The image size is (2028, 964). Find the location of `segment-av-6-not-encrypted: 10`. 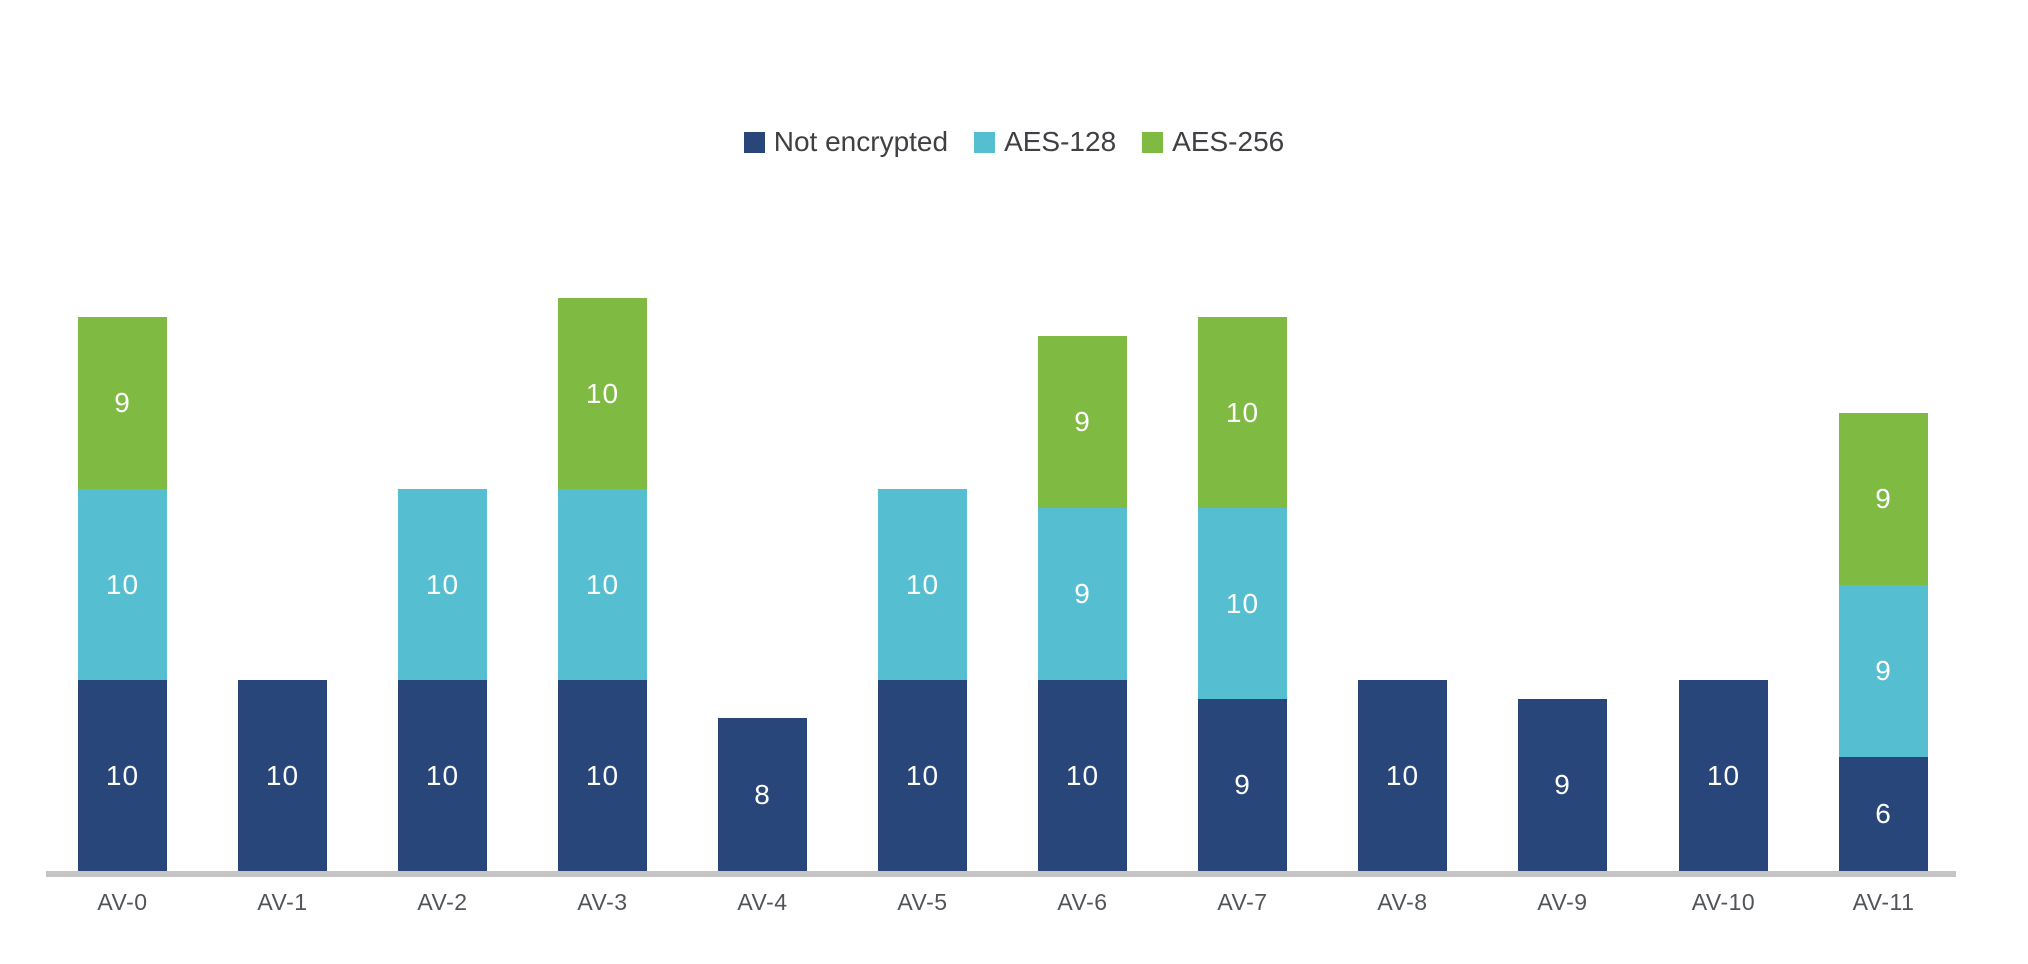

segment-av-6-not-encrypted: 10 is located at coordinates (1082, 775).